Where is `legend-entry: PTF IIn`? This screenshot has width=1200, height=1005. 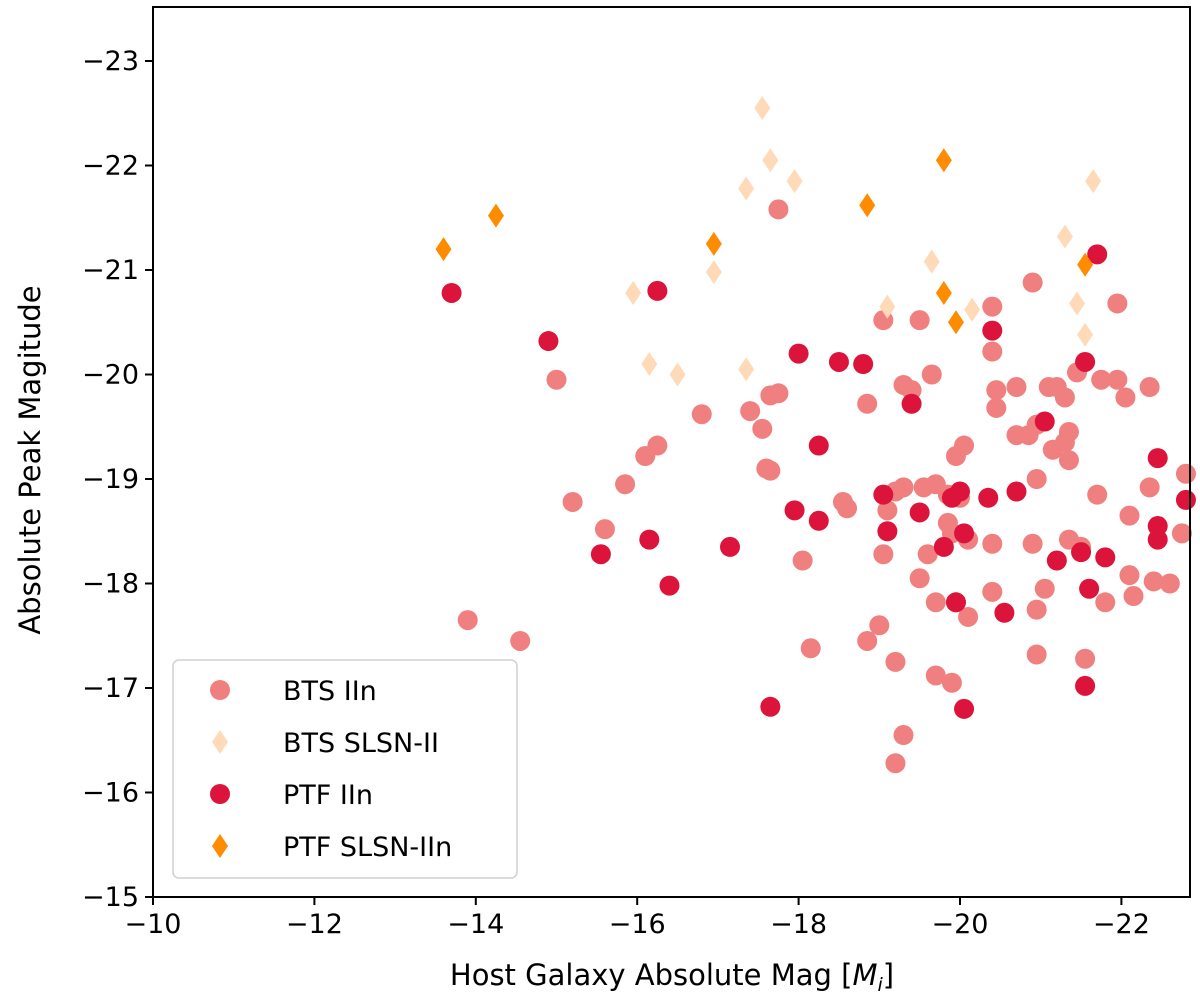
legend-entry: PTF IIn is located at coordinates (291, 795).